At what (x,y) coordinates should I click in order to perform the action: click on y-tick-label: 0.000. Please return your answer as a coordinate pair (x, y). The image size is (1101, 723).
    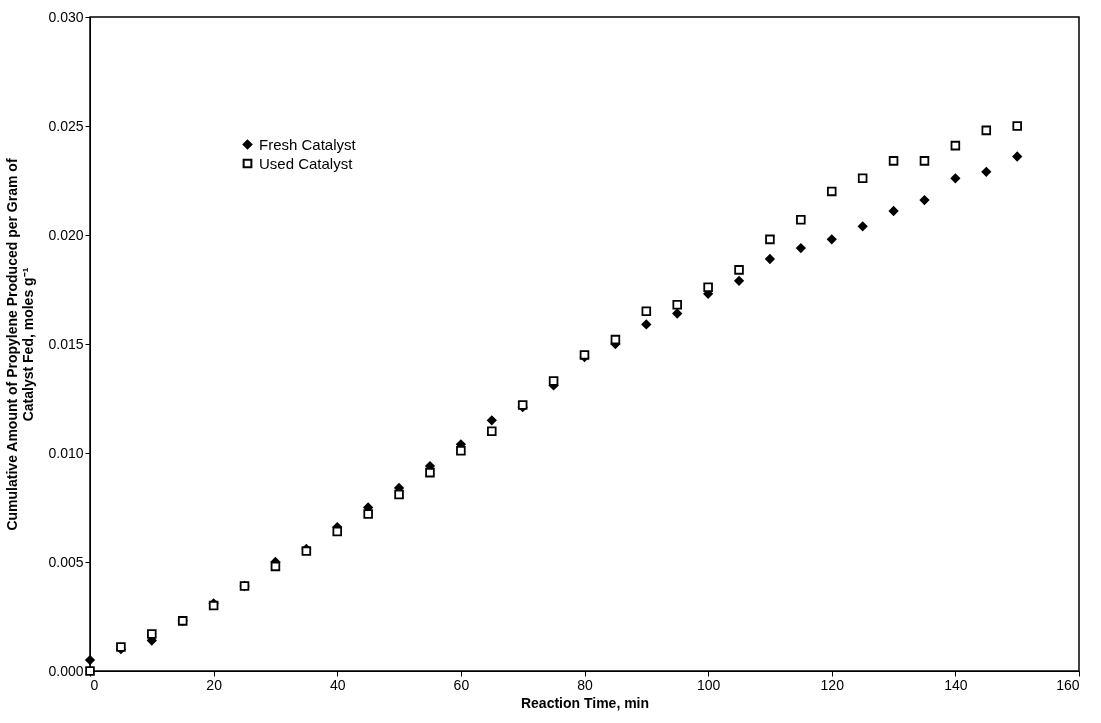
    Looking at the image, I should click on (66, 670).